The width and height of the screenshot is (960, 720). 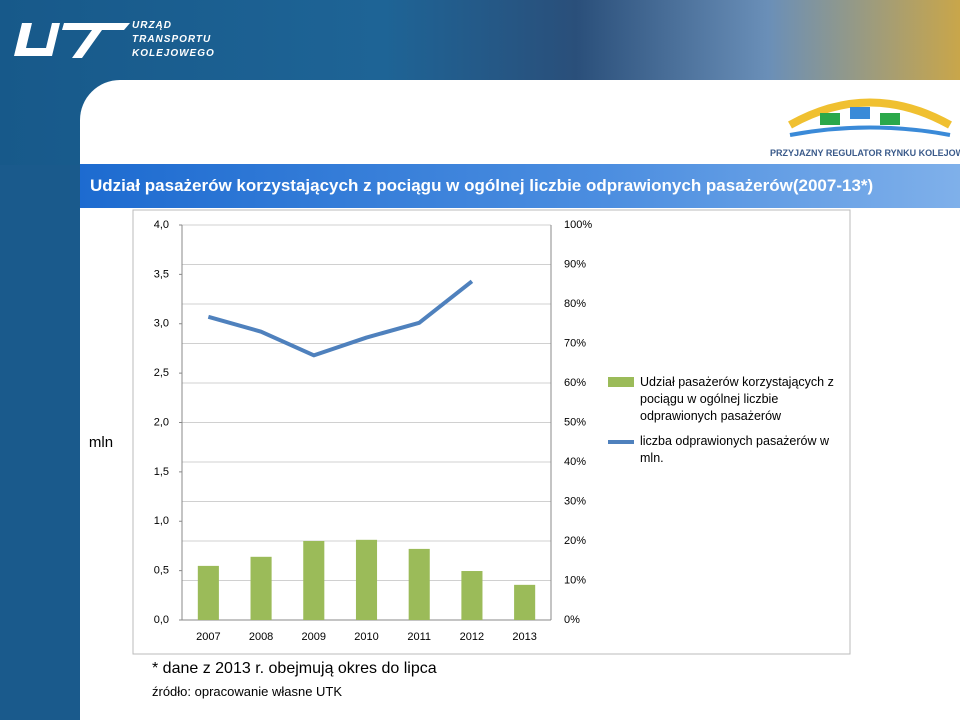 I want to click on line, so click(x=340, y=318).